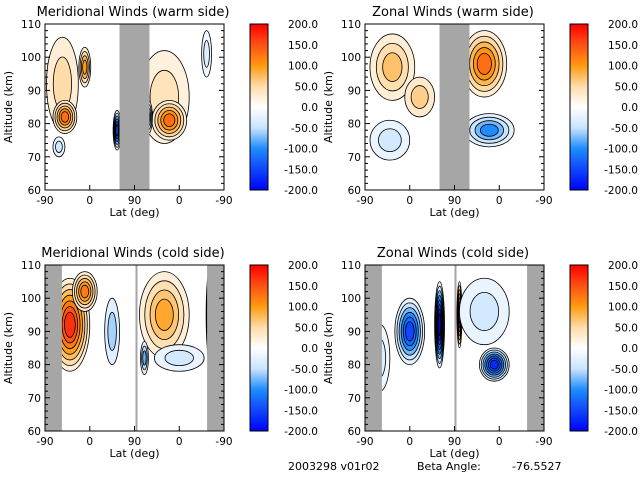 The width and height of the screenshot is (640, 484). I want to click on panel-title: Zonal Winds (warm side), so click(453, 12).